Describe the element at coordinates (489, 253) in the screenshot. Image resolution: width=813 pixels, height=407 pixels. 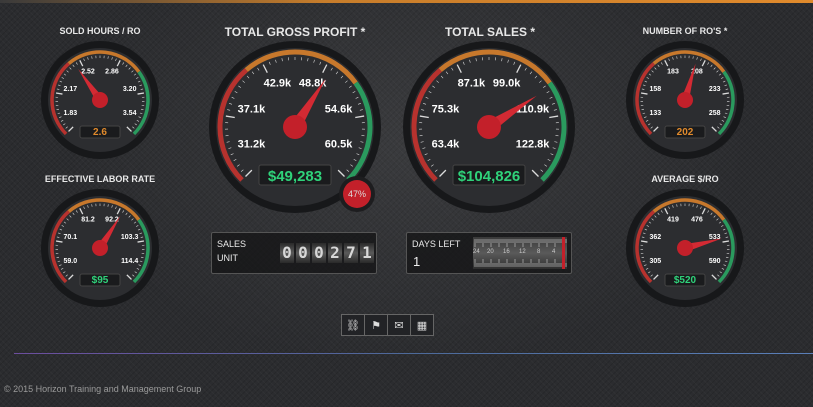
I see `days-left-panel: DAYS LEFT 1 24 20 16 12 8 4` at that location.